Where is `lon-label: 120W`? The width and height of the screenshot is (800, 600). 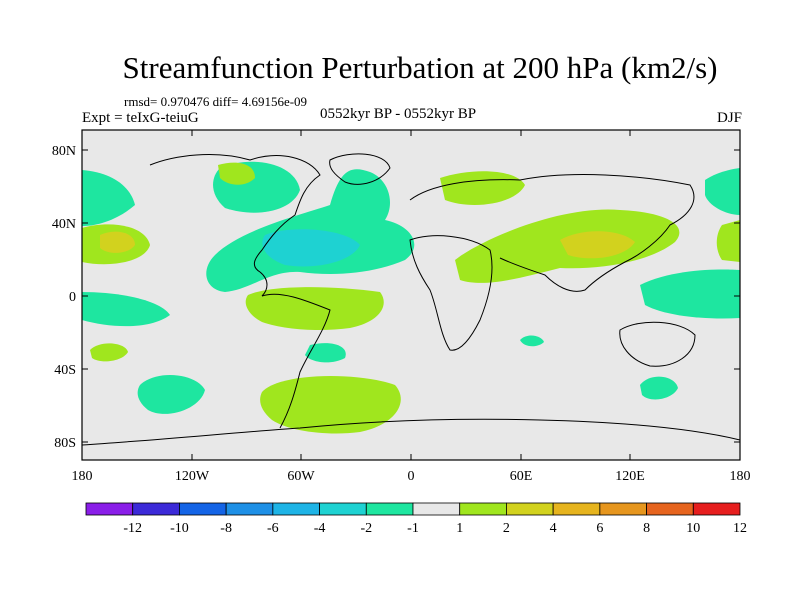 lon-label: 120W is located at coordinates (192, 476).